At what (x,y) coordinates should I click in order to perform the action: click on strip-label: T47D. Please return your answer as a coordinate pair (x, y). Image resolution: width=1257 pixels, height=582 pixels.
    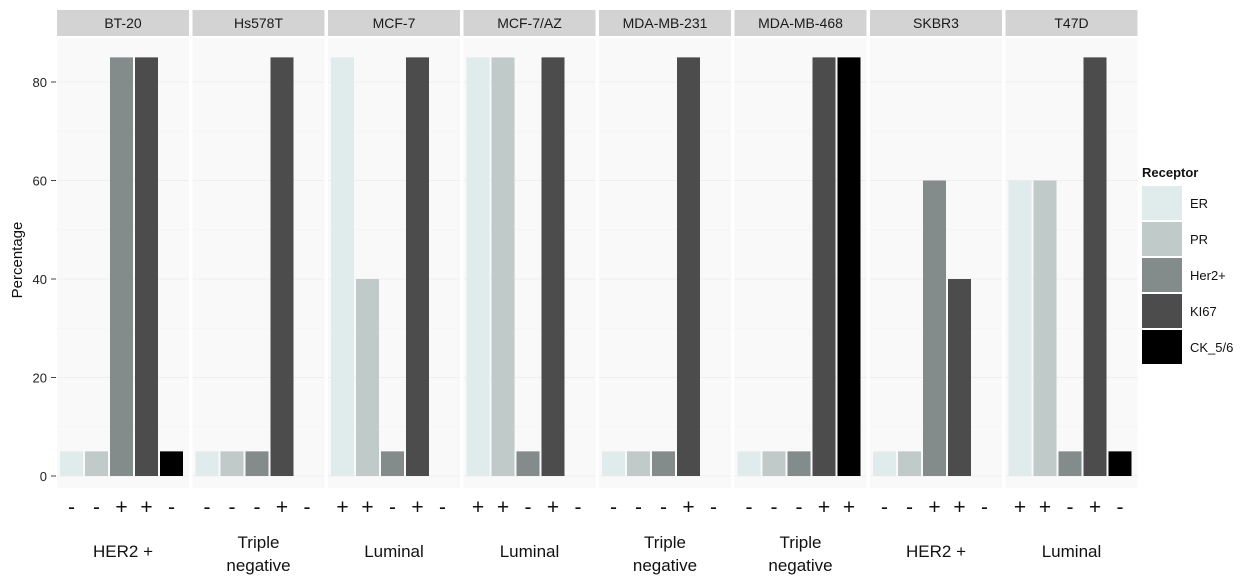
    Looking at the image, I should click on (1071, 23).